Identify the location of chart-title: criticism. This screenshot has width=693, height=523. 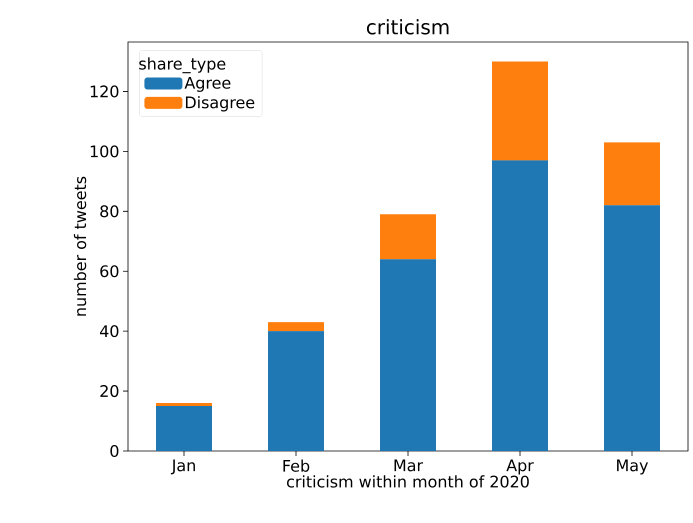
(407, 26).